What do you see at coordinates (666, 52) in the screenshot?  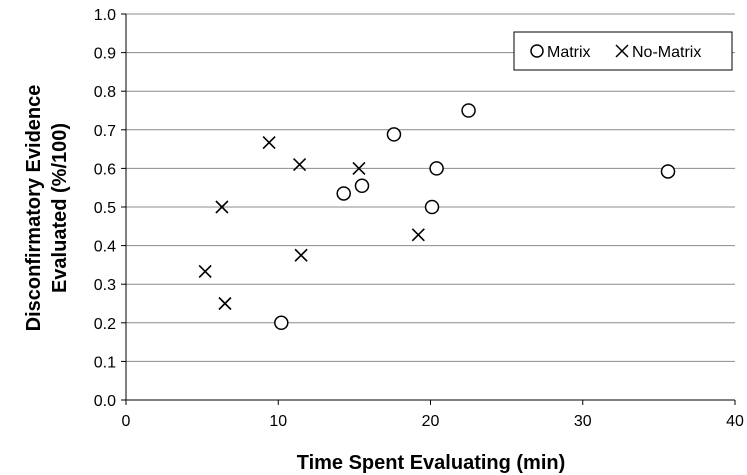 I see `legend-label-no-matrix: No-Matrix` at bounding box center [666, 52].